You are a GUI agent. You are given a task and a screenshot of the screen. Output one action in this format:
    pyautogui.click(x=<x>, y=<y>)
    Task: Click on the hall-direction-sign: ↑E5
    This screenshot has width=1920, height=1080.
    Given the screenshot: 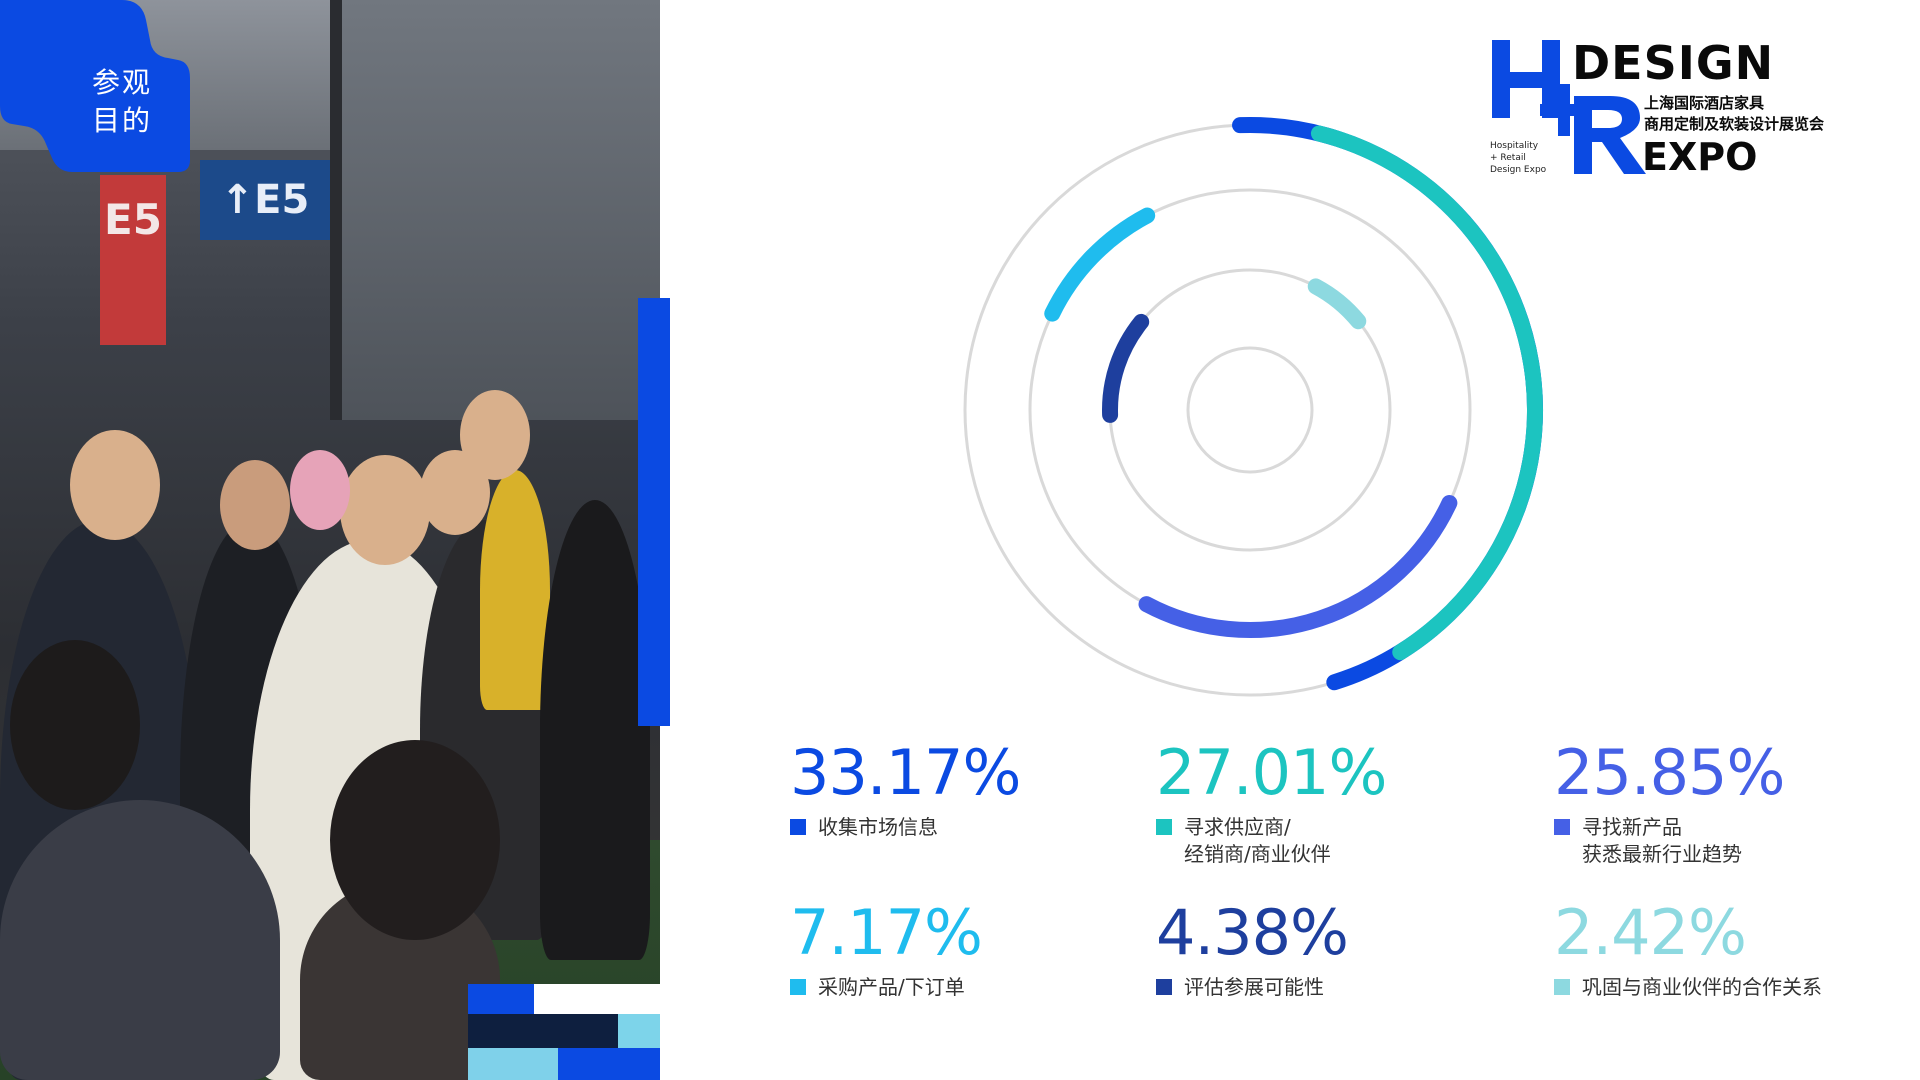 What is the action you would take?
    pyautogui.click(x=265, y=200)
    